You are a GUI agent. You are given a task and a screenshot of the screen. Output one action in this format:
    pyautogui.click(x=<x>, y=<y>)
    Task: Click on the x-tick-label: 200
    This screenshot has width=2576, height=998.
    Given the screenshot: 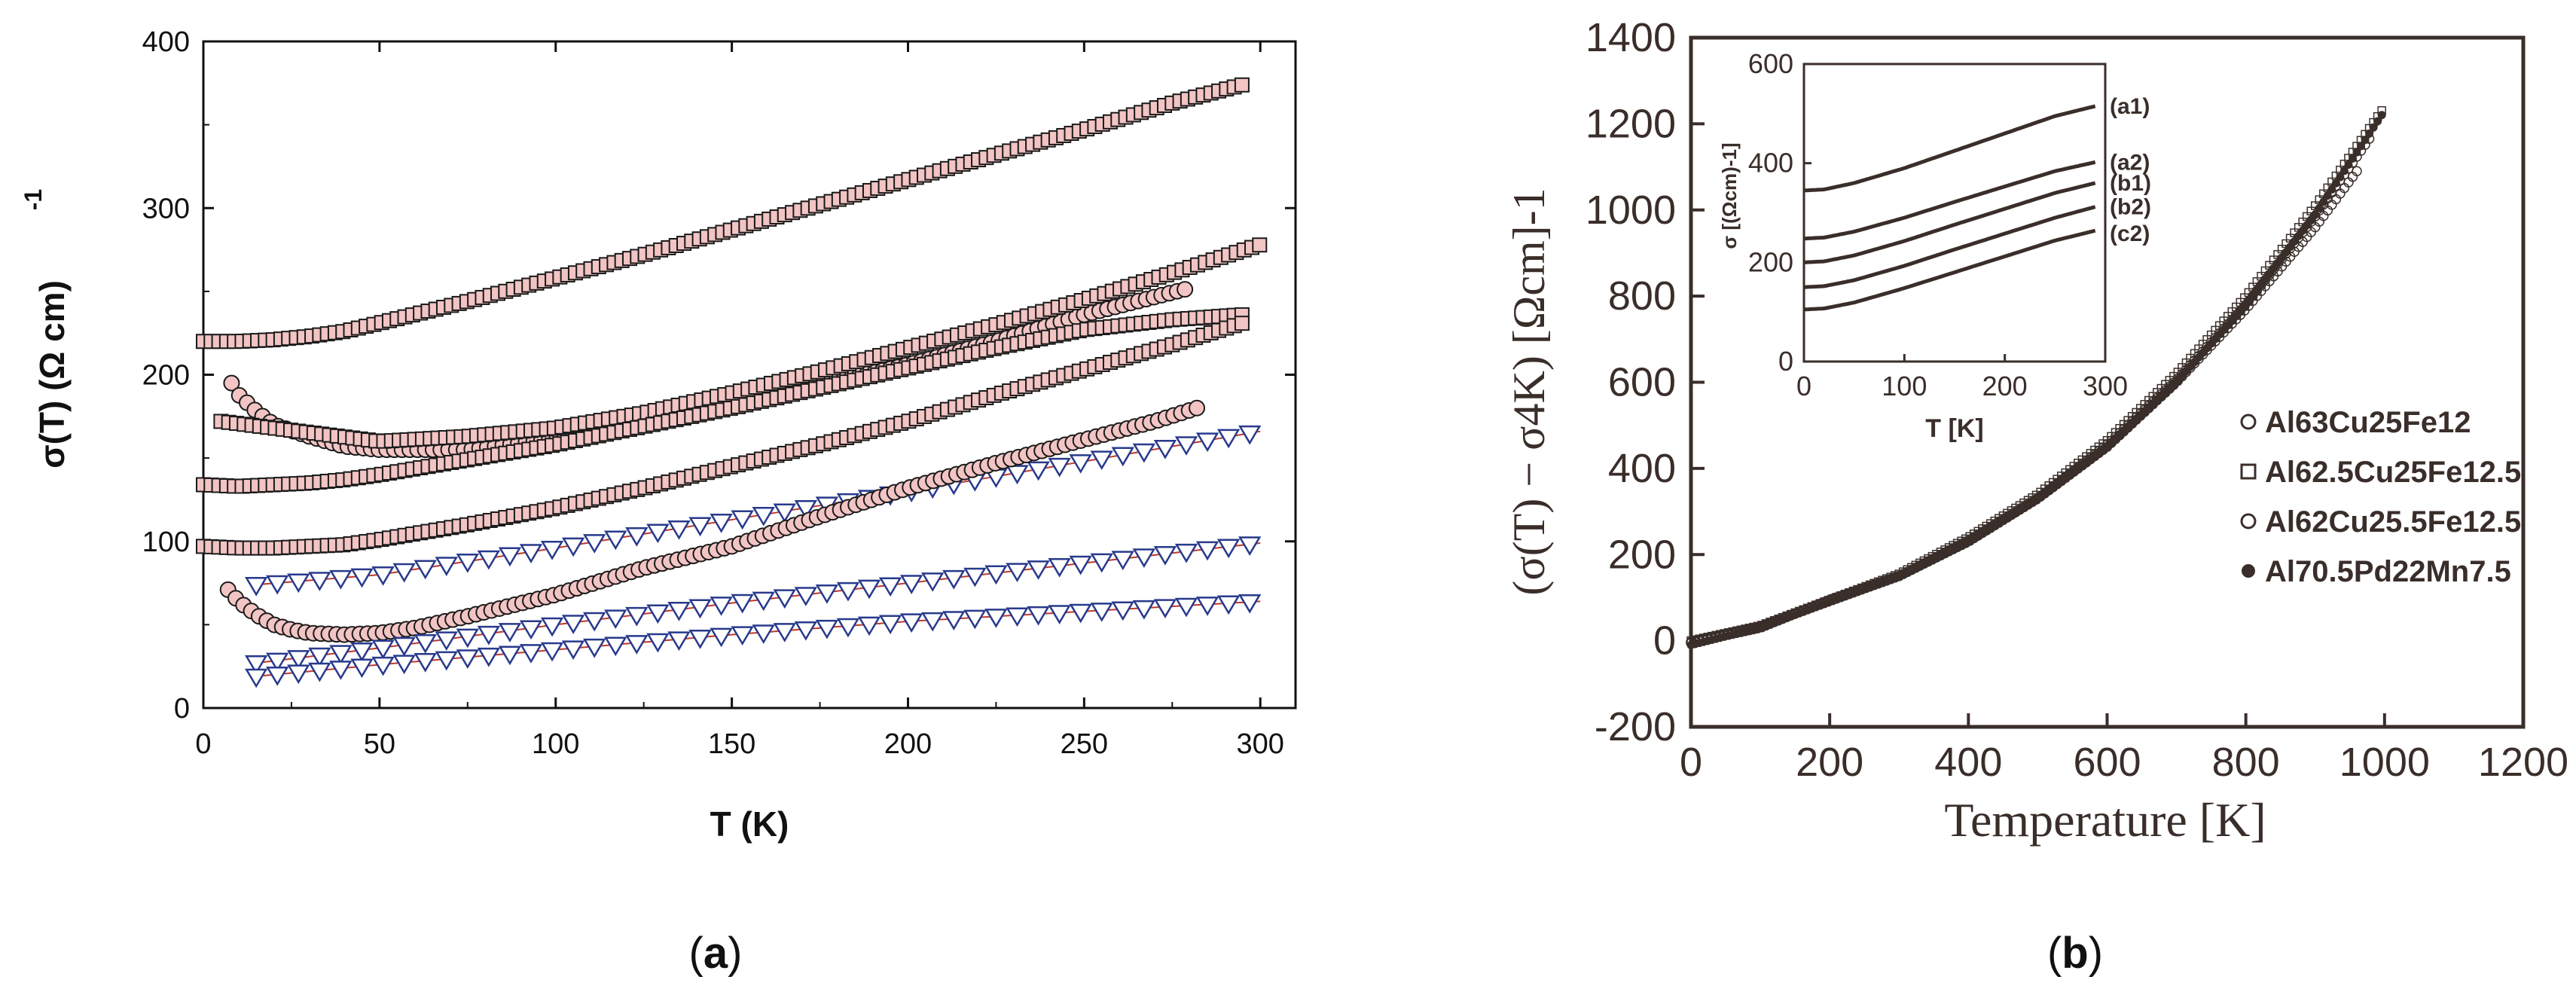 What is the action you would take?
    pyautogui.click(x=908, y=744)
    